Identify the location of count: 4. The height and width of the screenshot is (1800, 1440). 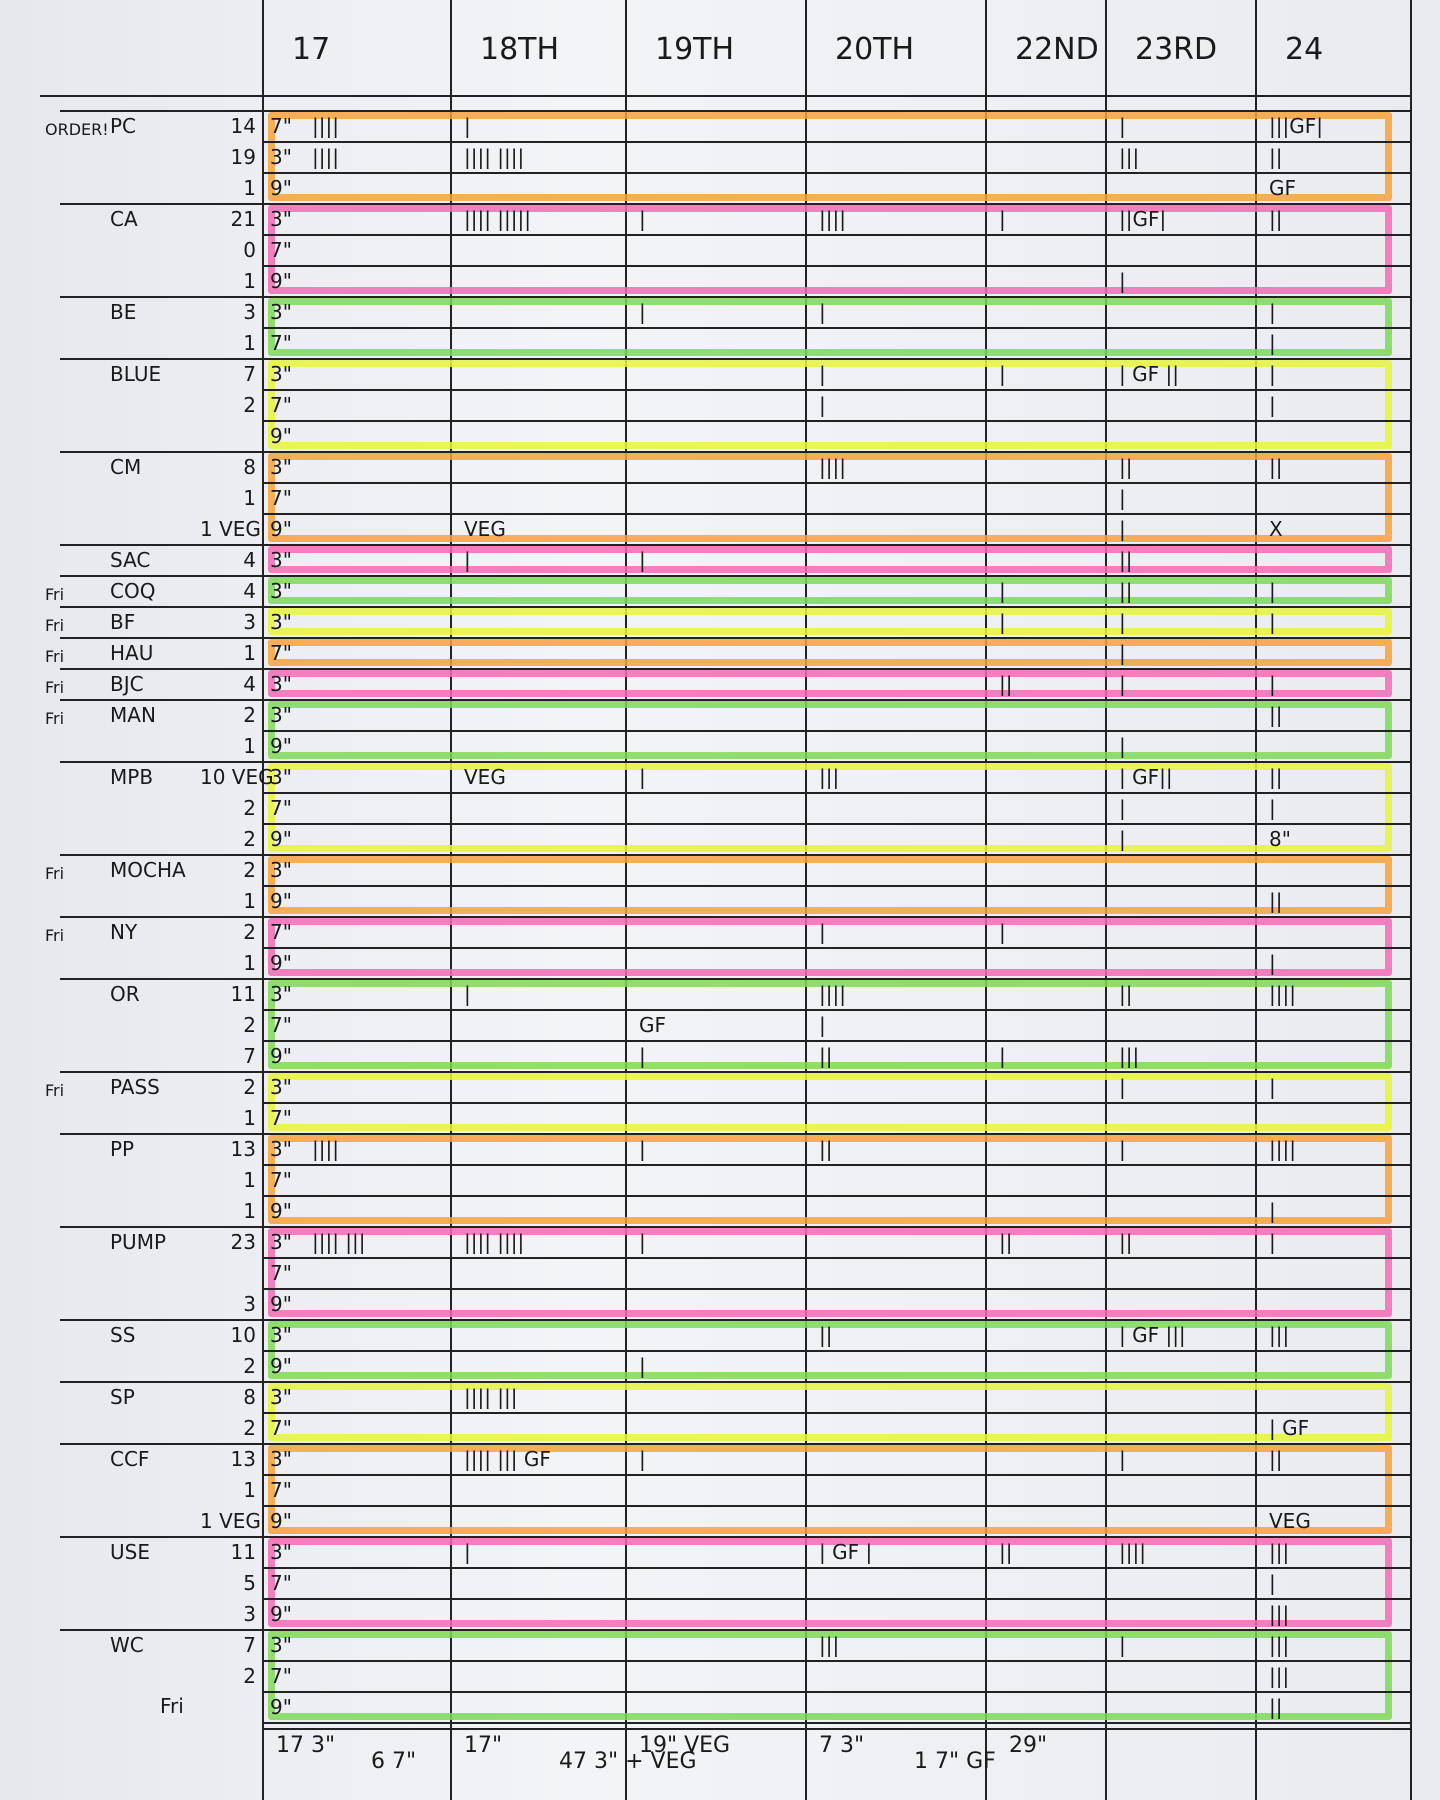
(249, 560).